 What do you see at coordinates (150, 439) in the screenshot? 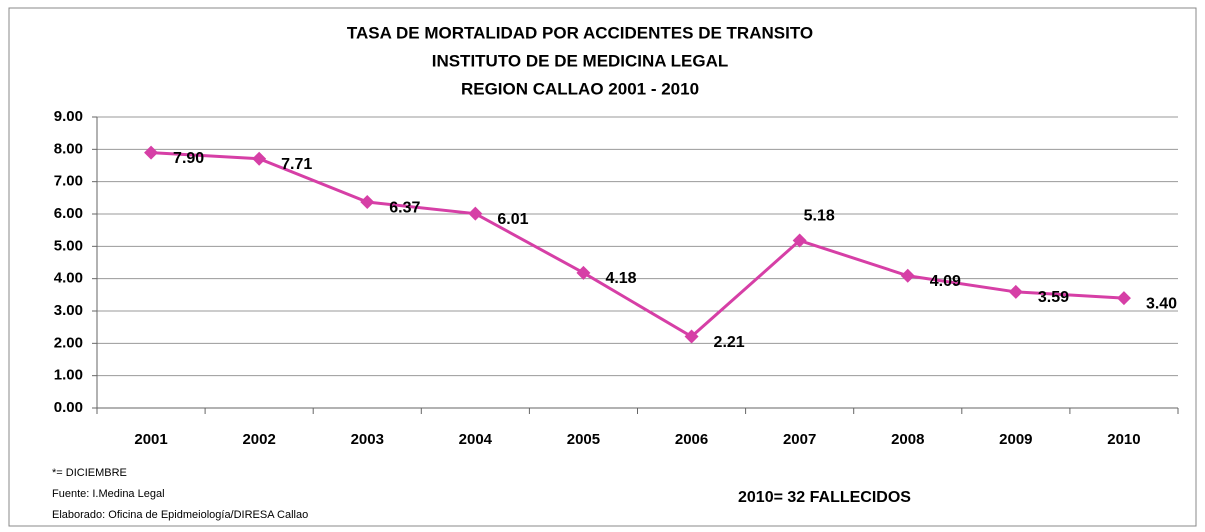
I see `x-tick-label: 2001` at bounding box center [150, 439].